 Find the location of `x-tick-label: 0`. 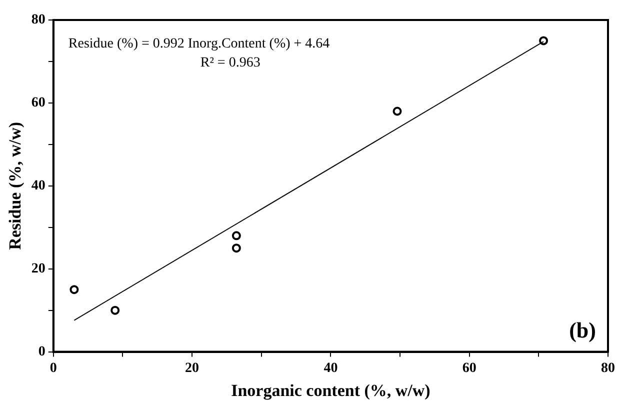

x-tick-label: 0 is located at coordinates (53, 368).